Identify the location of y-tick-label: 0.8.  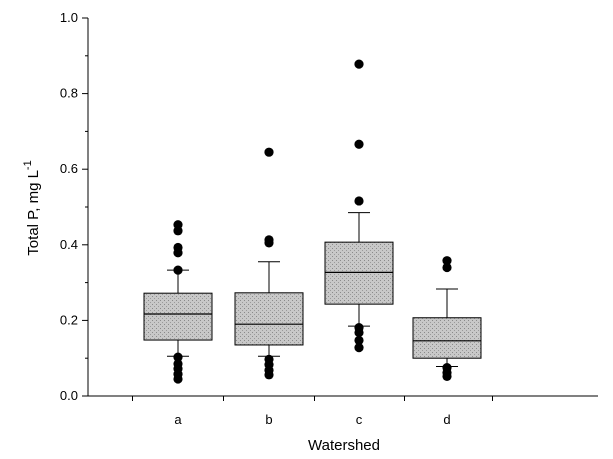
(69, 93).